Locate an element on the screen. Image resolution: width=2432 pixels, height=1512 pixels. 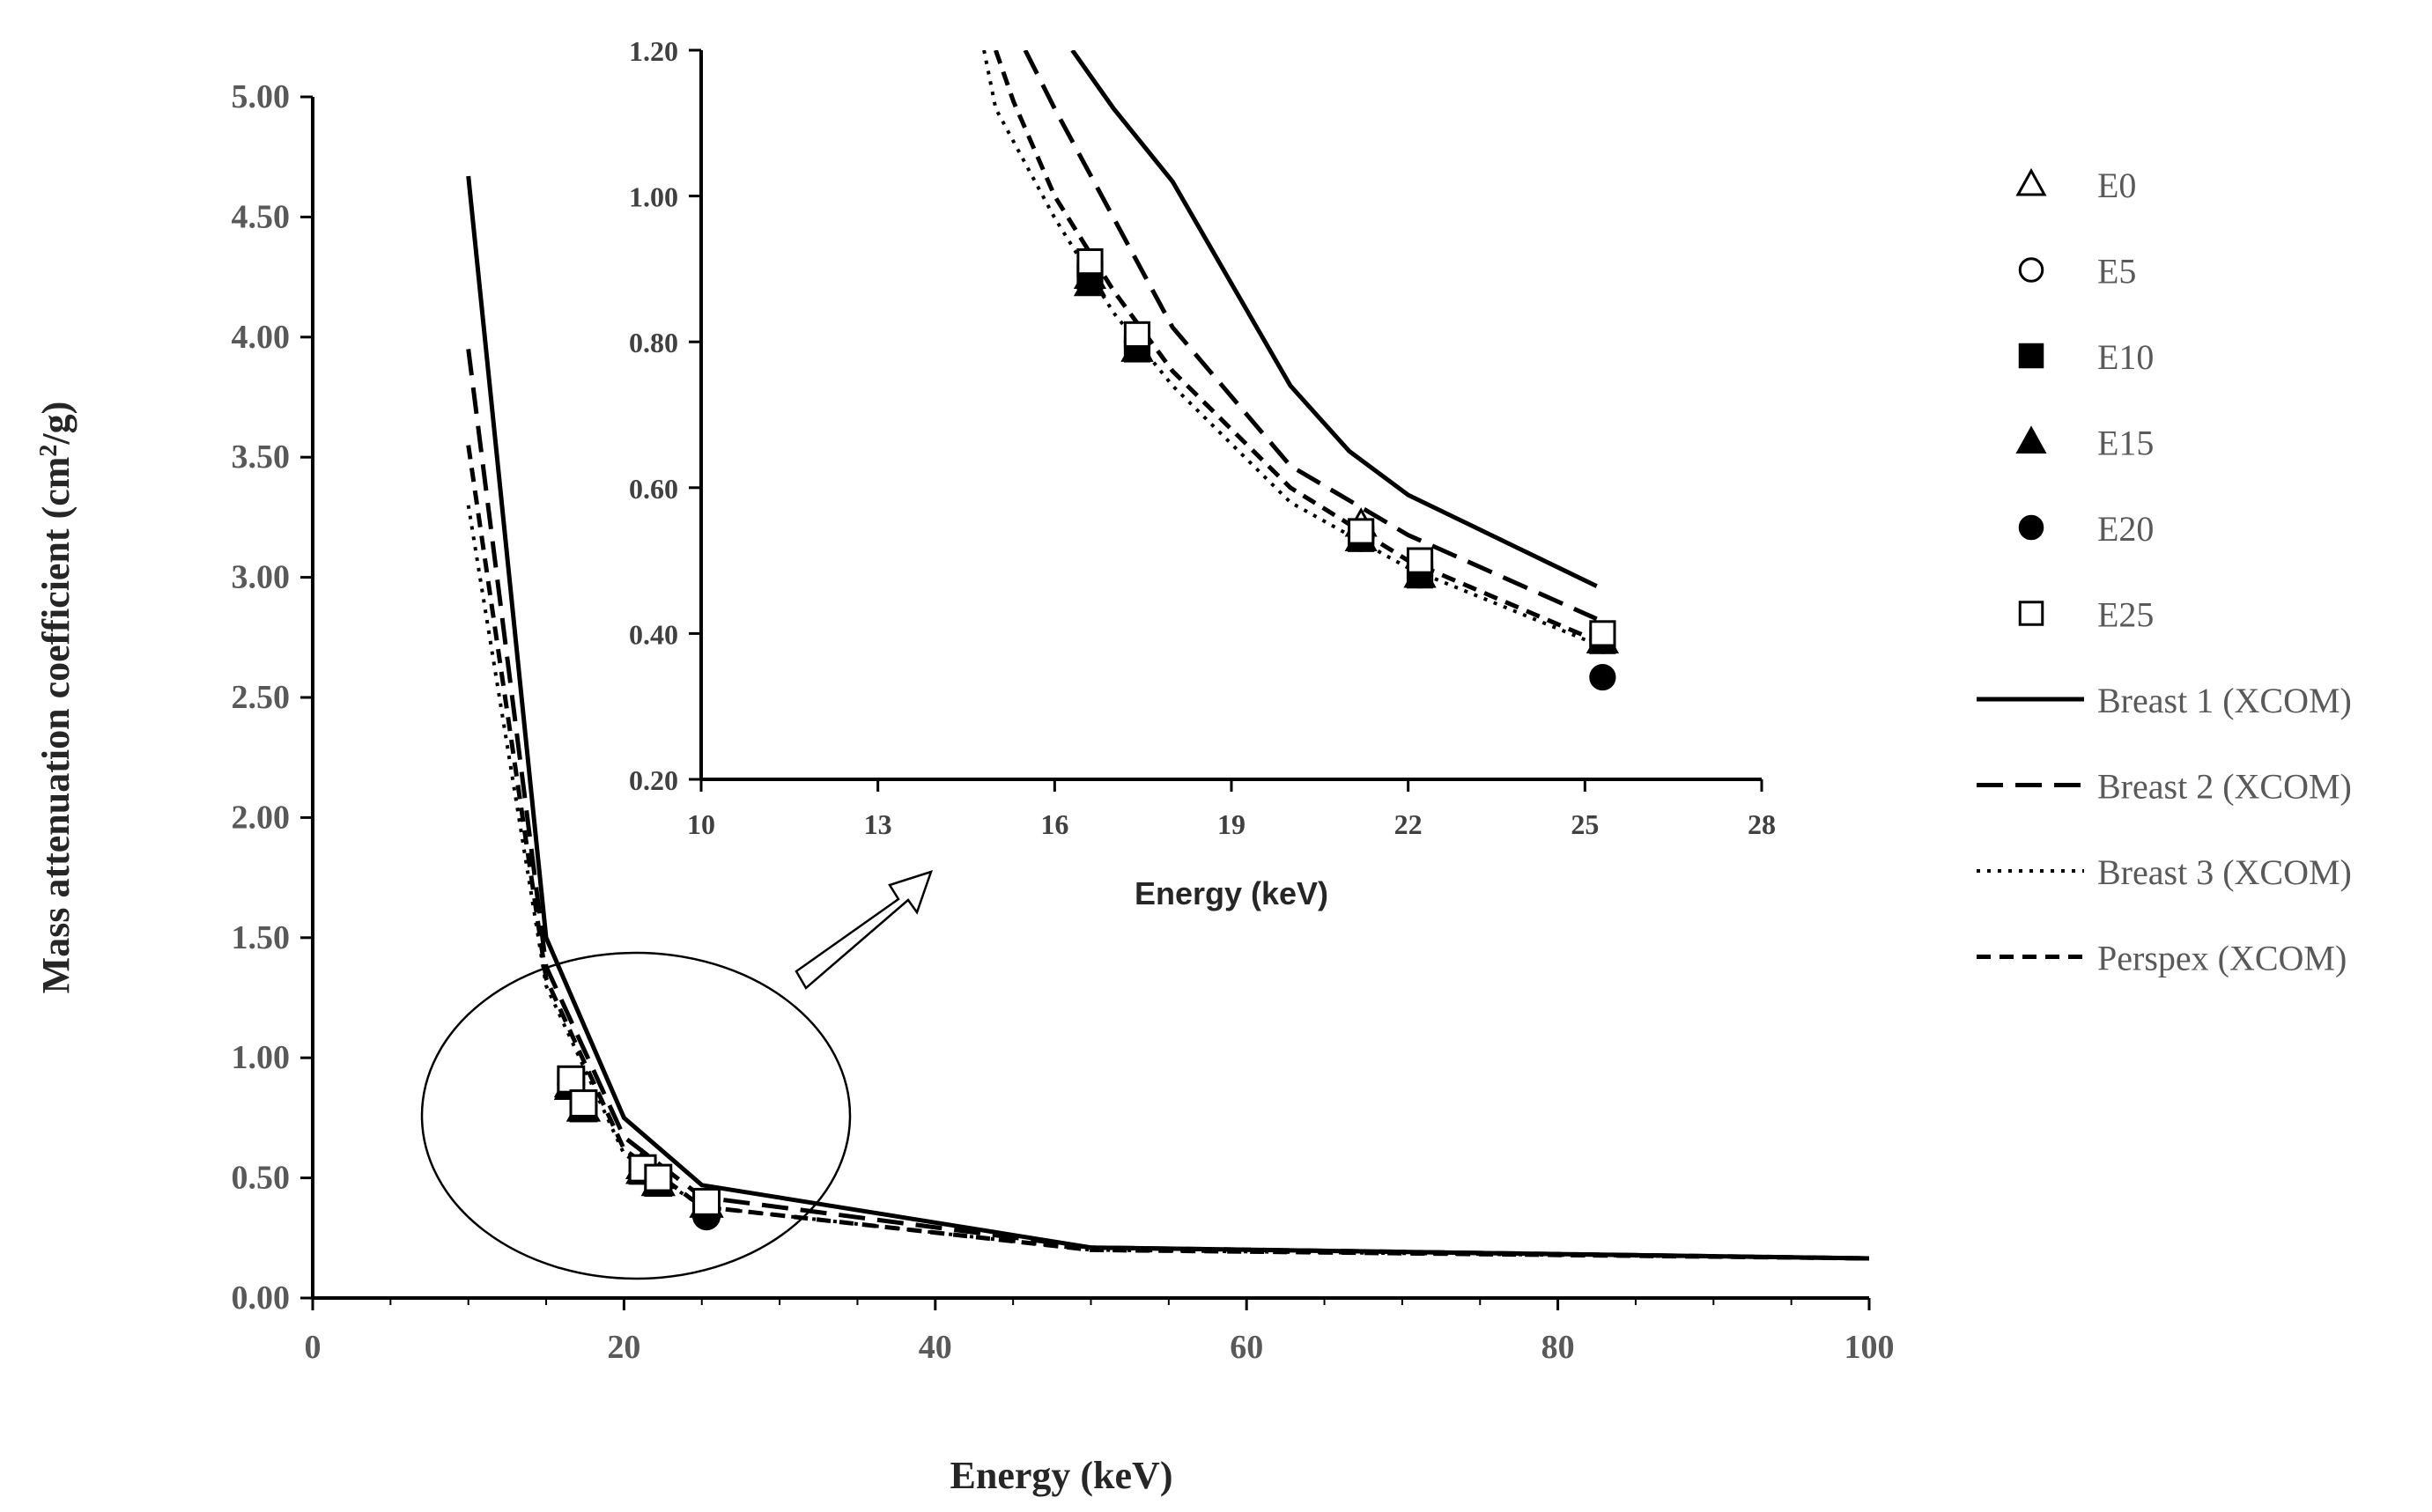
y-tick-label: 5.00 is located at coordinates (261, 96).